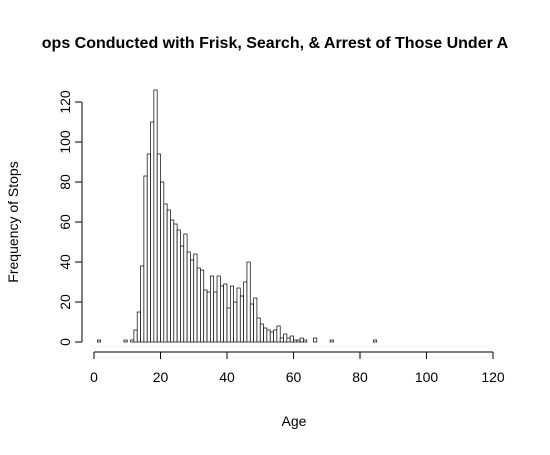 The image size is (550, 455). Describe the element at coordinates (65, 142) in the screenshot. I see `y-tick-label: 100` at that location.